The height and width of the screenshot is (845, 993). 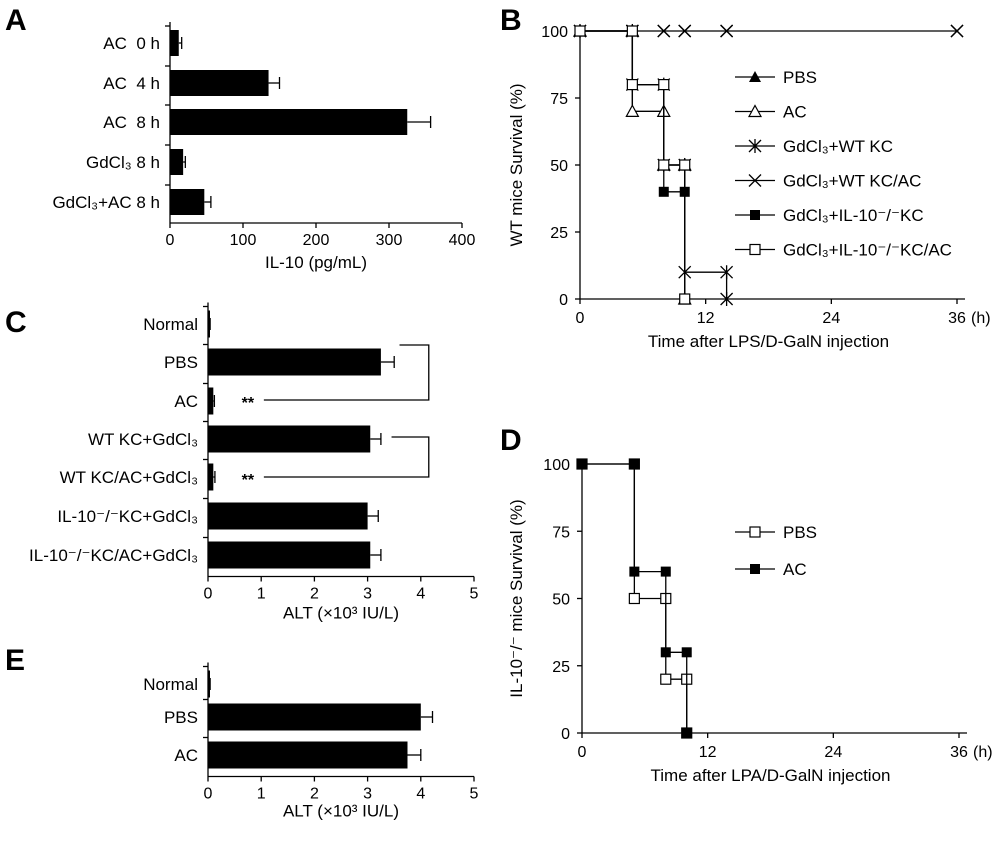 What do you see at coordinates (314, 794) in the screenshot?
I see `e-x-tick-label: 2` at bounding box center [314, 794].